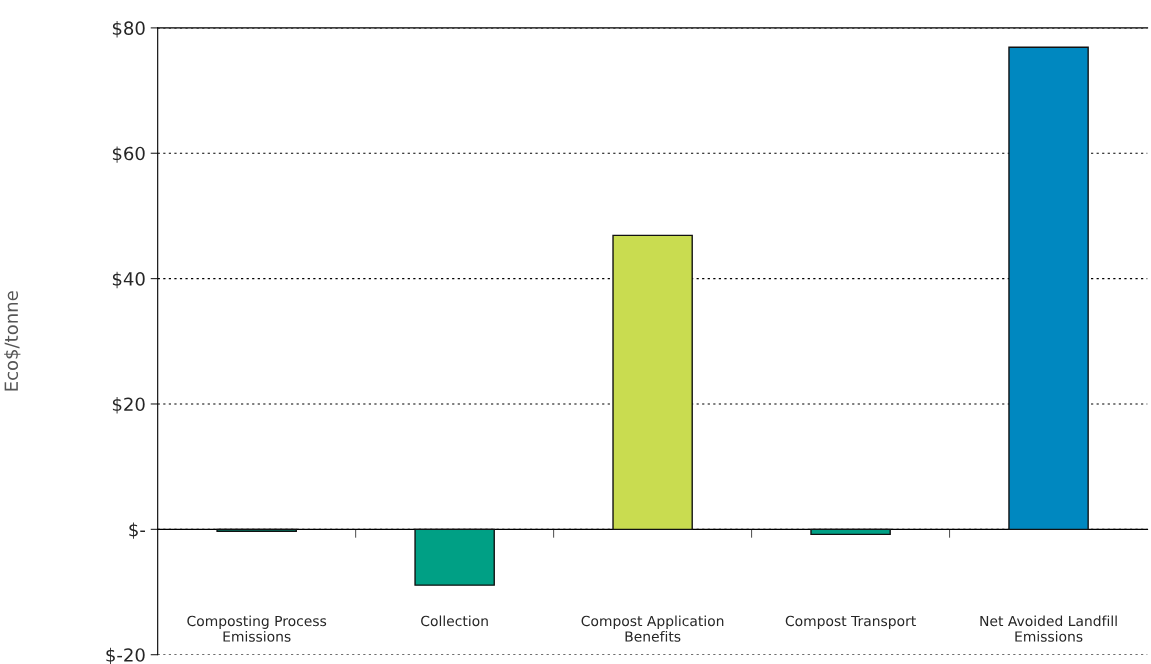 Image resolution: width=1151 pixels, height=664 pixels. Describe the element at coordinates (125, 655) in the screenshot. I see `y-tick-label: $-20` at that location.